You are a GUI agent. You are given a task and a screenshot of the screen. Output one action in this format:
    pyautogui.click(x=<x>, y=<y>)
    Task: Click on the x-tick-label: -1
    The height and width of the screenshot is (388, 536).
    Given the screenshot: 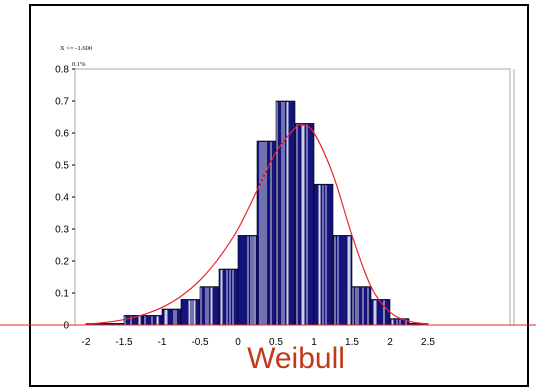 What is the action you would take?
    pyautogui.click(x=162, y=342)
    